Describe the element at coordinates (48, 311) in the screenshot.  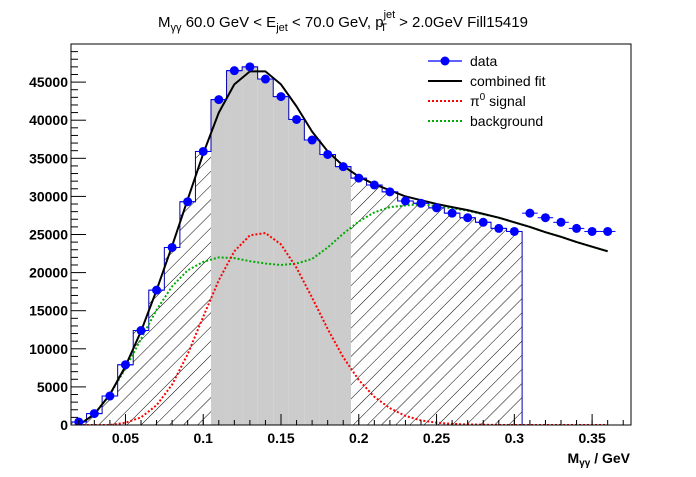
I see `y-tick-label: 15000` at that location.